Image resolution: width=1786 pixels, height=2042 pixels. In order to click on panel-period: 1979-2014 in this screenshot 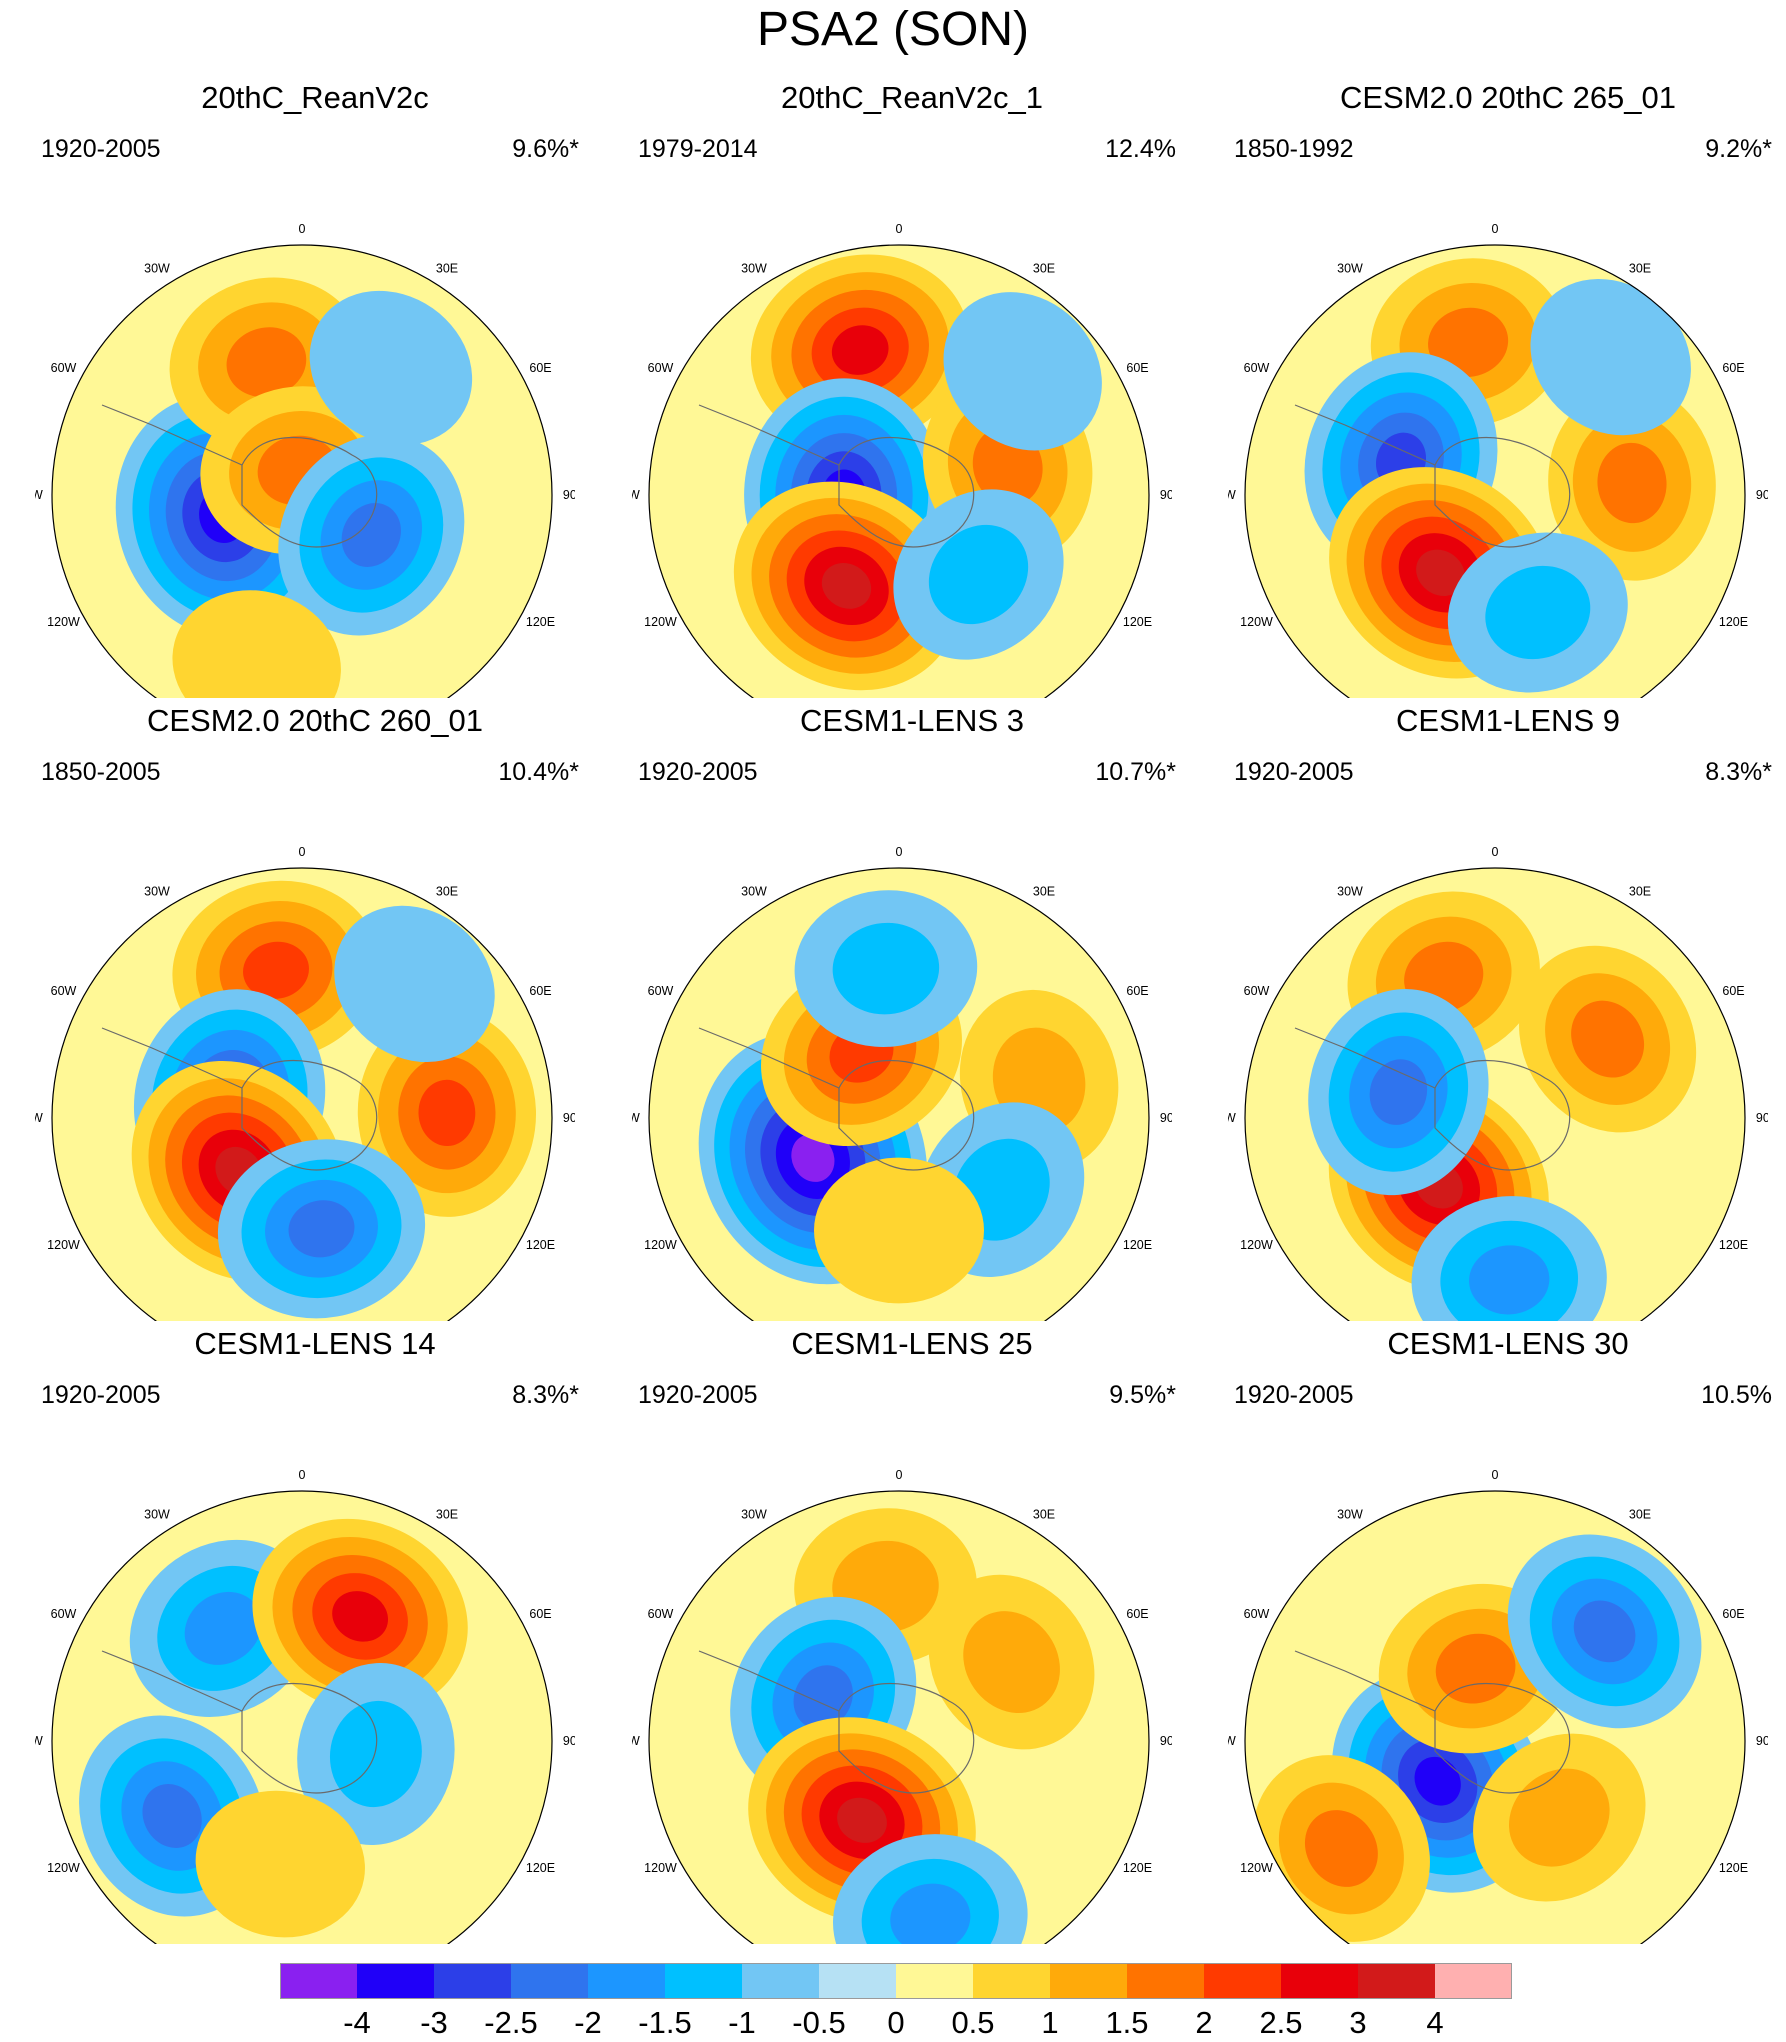, I will do `click(698, 149)`.